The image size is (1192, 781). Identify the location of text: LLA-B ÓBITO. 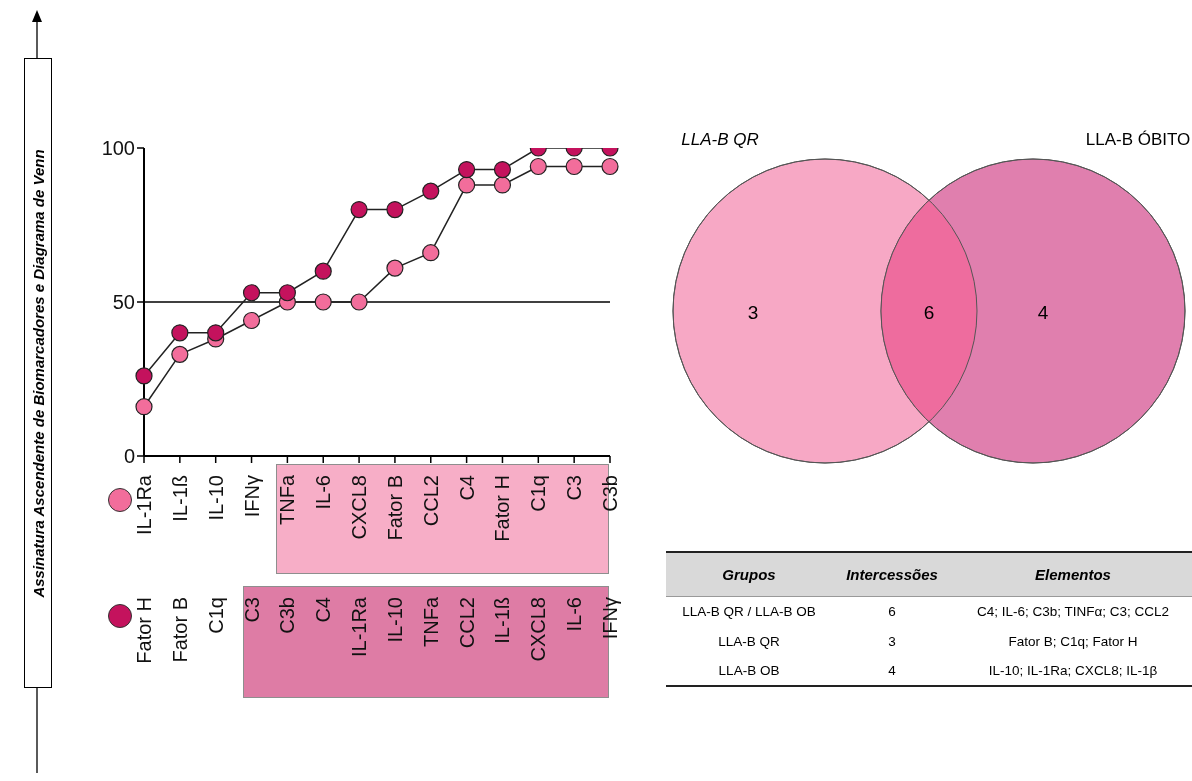
(1138, 139).